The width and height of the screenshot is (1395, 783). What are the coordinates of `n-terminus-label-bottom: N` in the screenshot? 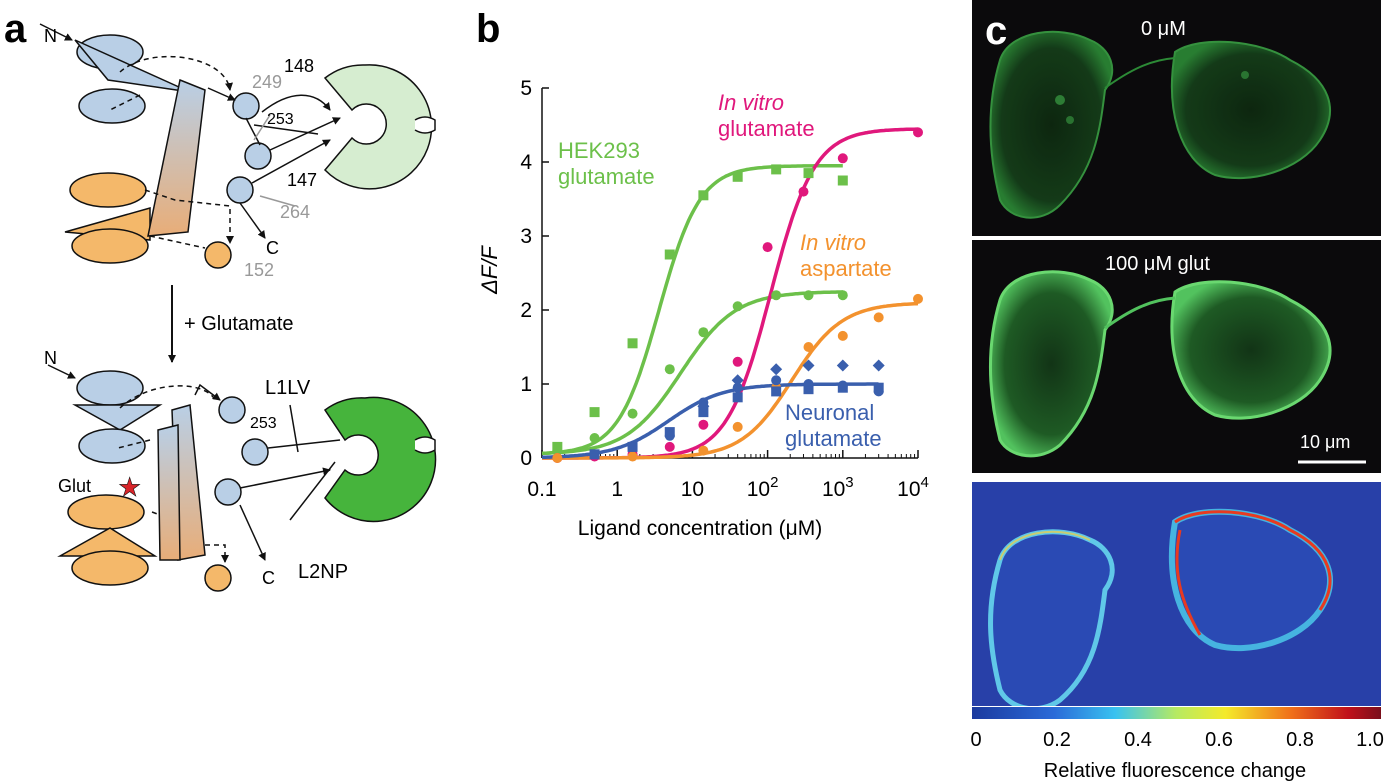 It's located at (50, 358).